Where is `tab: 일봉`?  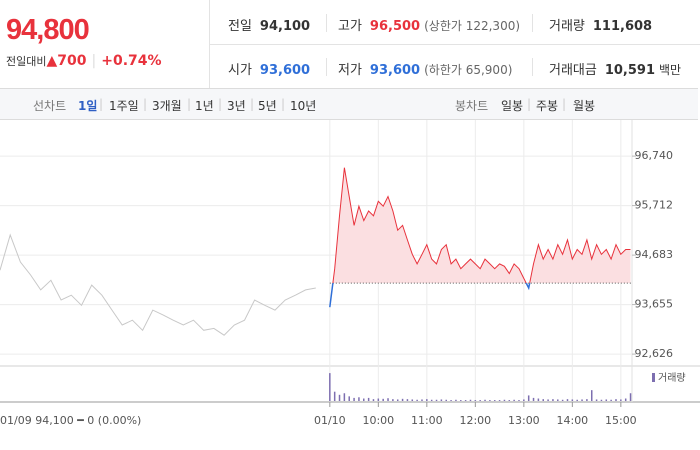
tab: 일봉 is located at coordinates (512, 106).